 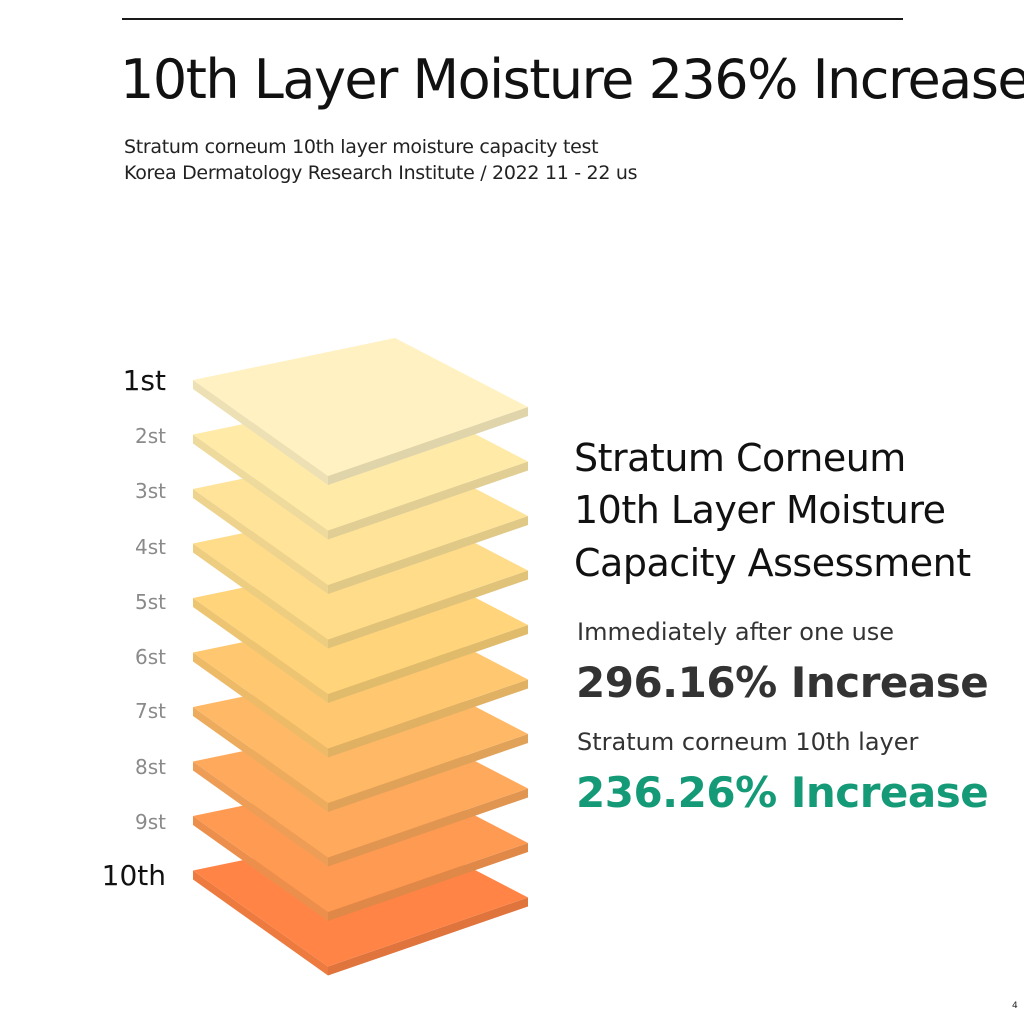 What do you see at coordinates (1015, 1006) in the screenshot?
I see `page-number: 4` at bounding box center [1015, 1006].